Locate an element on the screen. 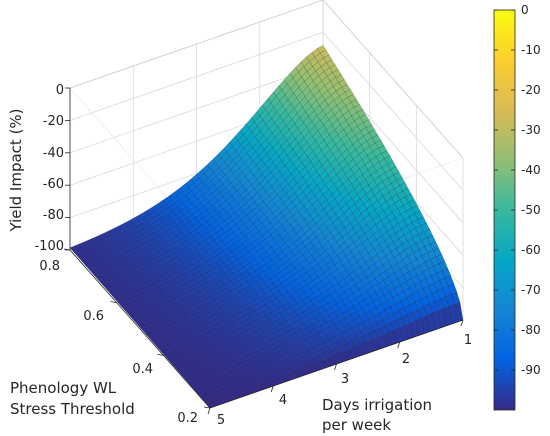 Image resolution: width=550 pixels, height=436 pixels. colorbar-tick-label: -50 is located at coordinates (531, 210).